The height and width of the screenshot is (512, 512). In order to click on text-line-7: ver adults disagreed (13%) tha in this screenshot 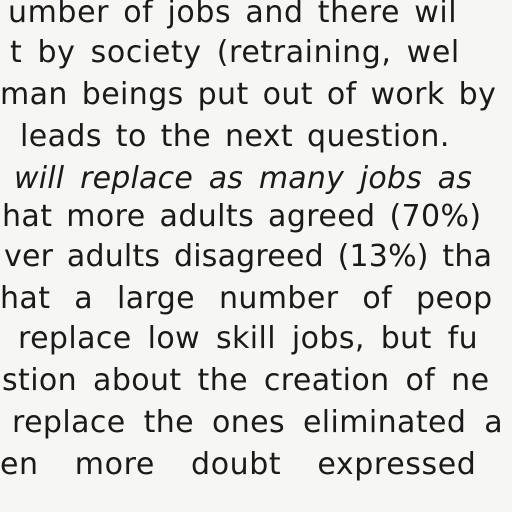, I will do `click(248, 256)`.